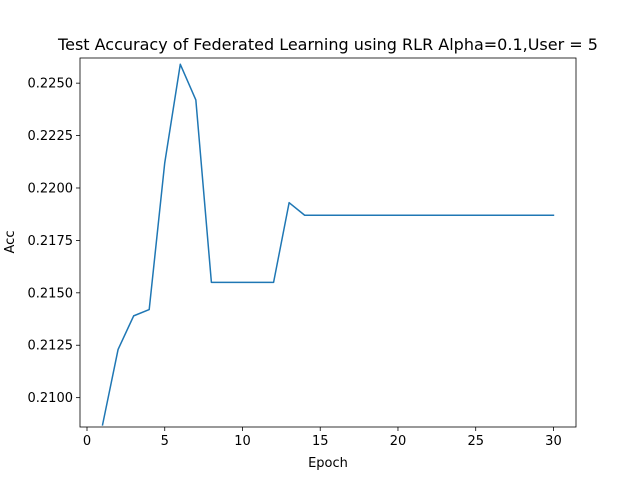 This screenshot has width=640, height=480. What do you see at coordinates (87, 441) in the screenshot?
I see `x-tick-label: 0` at bounding box center [87, 441].